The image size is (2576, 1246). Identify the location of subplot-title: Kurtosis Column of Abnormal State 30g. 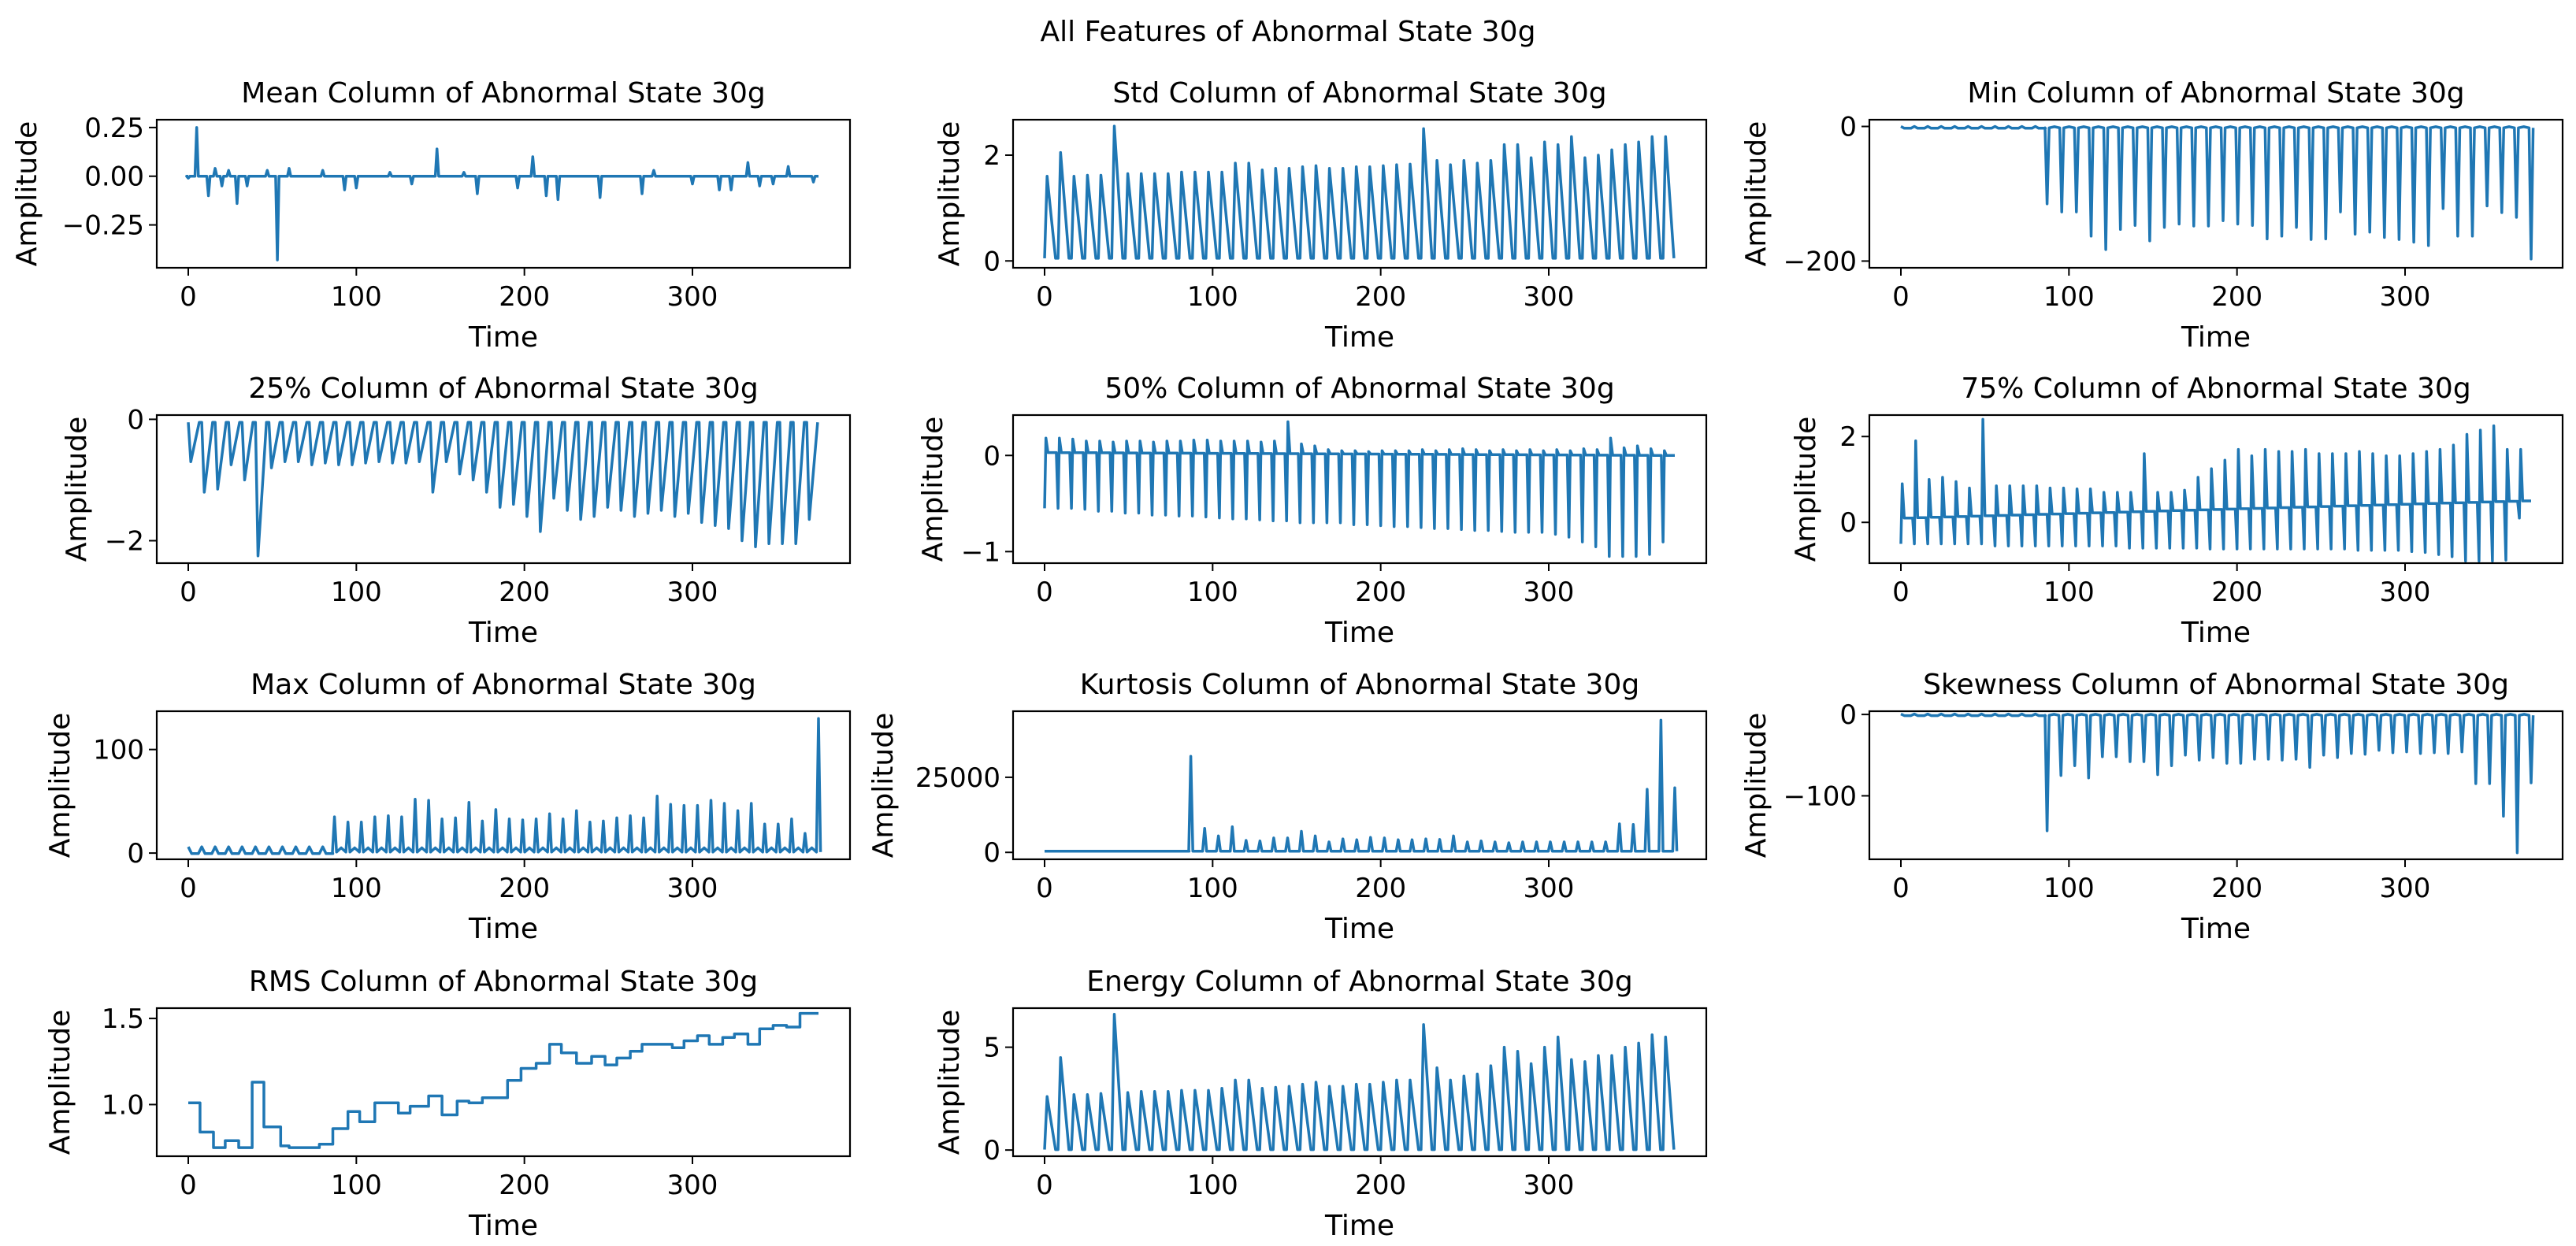
(1359, 685).